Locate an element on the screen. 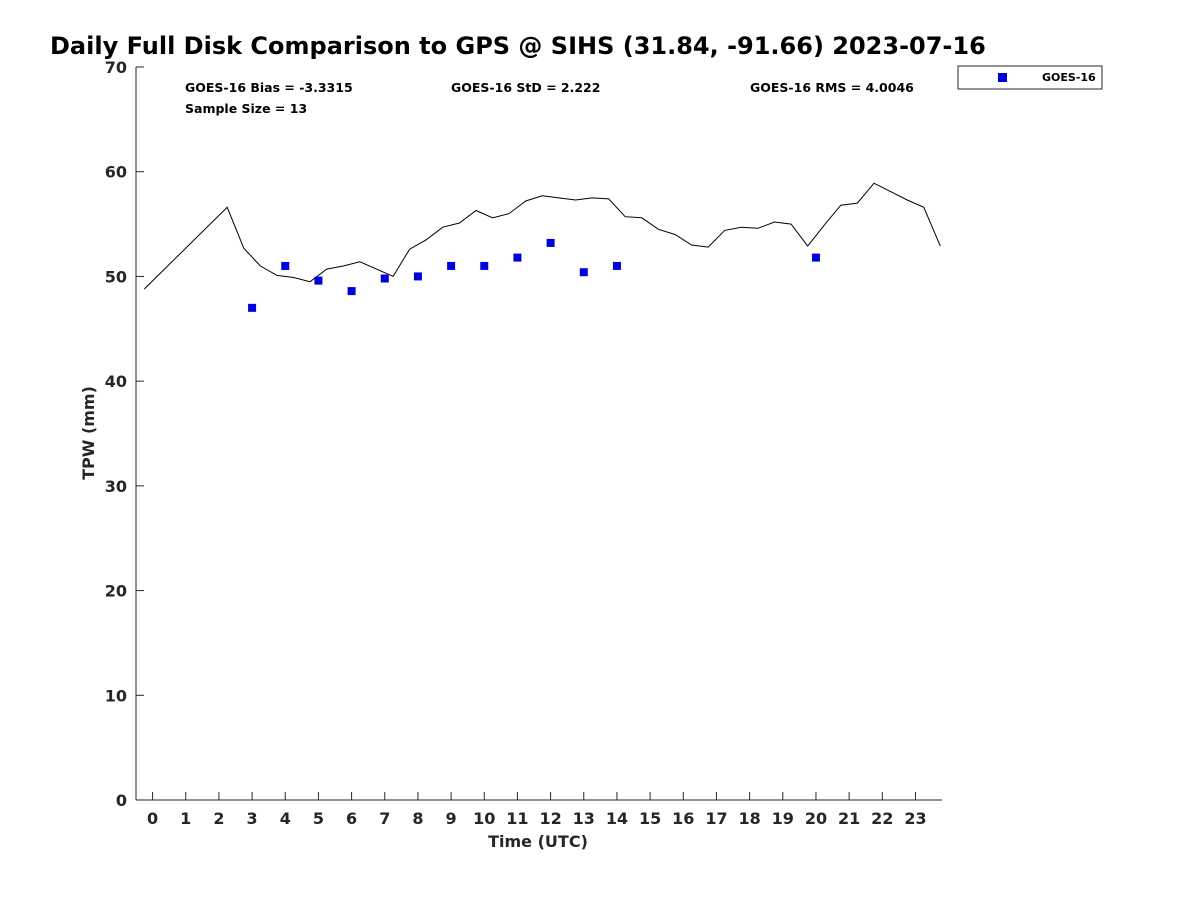  x-tick-label: 5 is located at coordinates (318, 818).